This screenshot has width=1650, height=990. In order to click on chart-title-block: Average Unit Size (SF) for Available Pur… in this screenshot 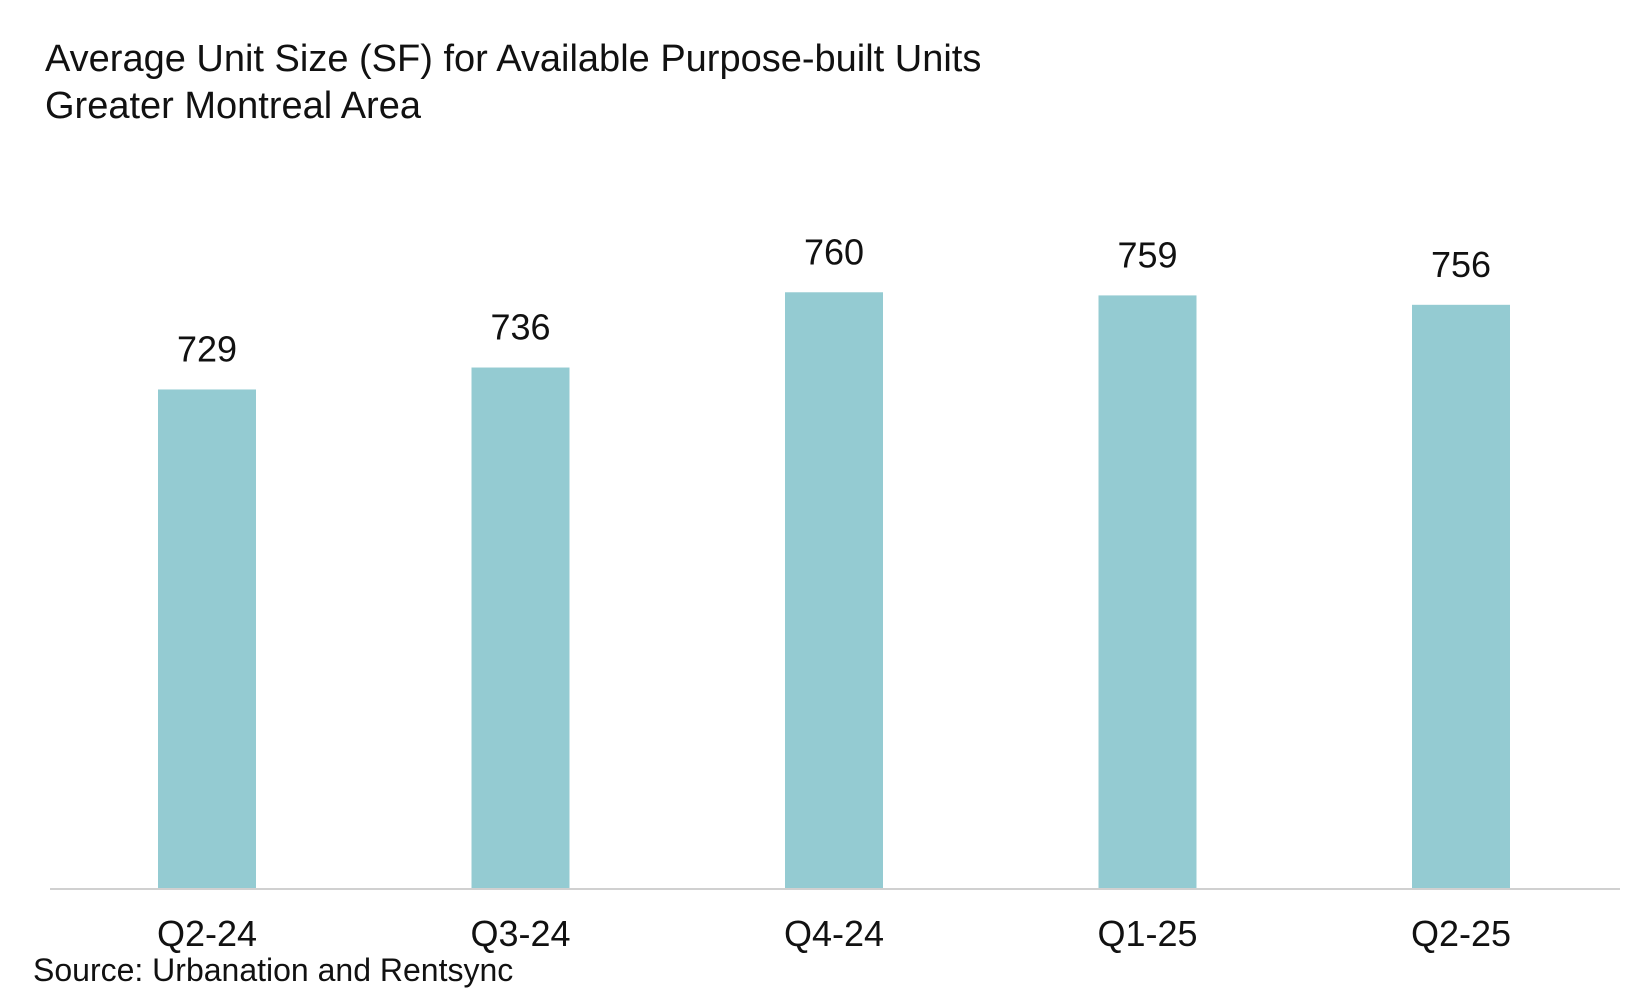, I will do `click(513, 83)`.